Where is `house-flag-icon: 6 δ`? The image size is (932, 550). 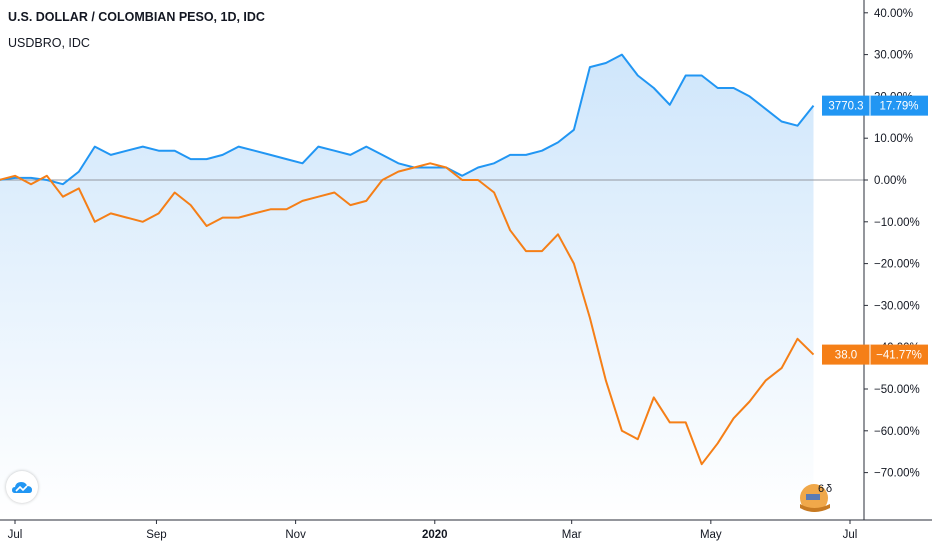 house-flag-icon: 6 δ is located at coordinates (816, 497).